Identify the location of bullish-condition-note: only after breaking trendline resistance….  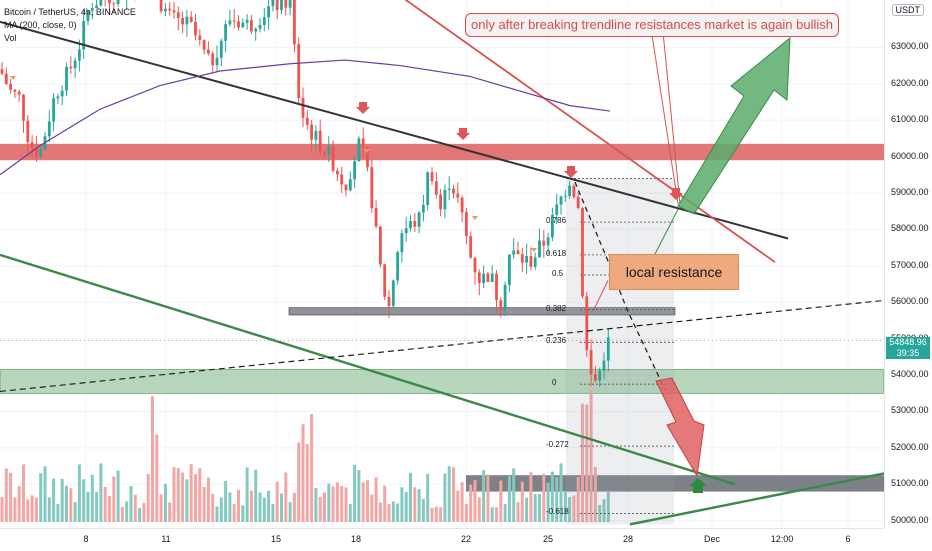
(652, 25).